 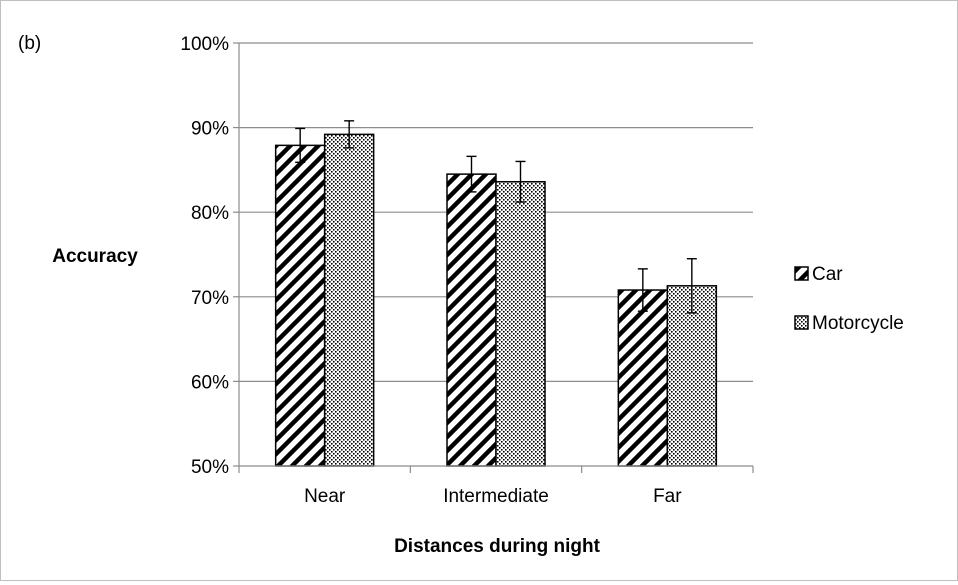 What do you see at coordinates (210, 129) in the screenshot?
I see `y-tick-label: 90%` at bounding box center [210, 129].